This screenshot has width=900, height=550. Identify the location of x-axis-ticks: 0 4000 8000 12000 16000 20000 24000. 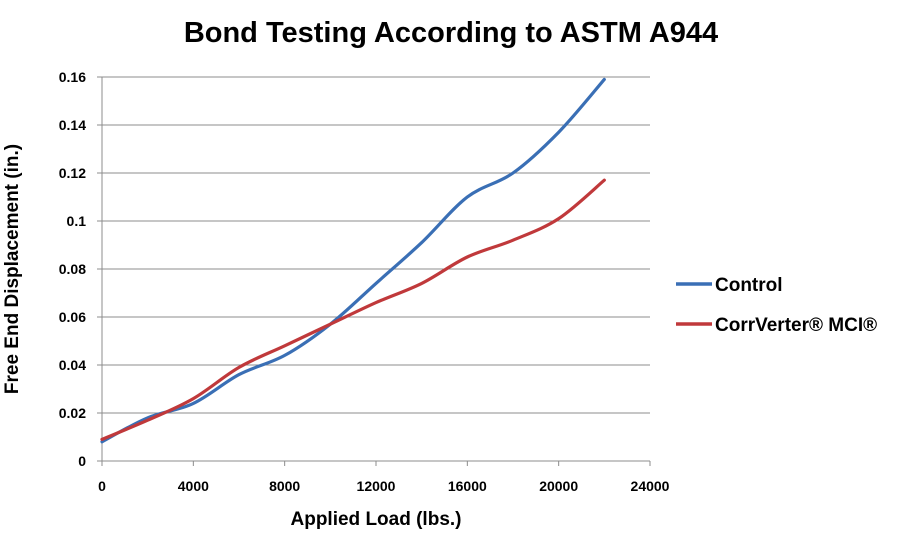
(384, 477).